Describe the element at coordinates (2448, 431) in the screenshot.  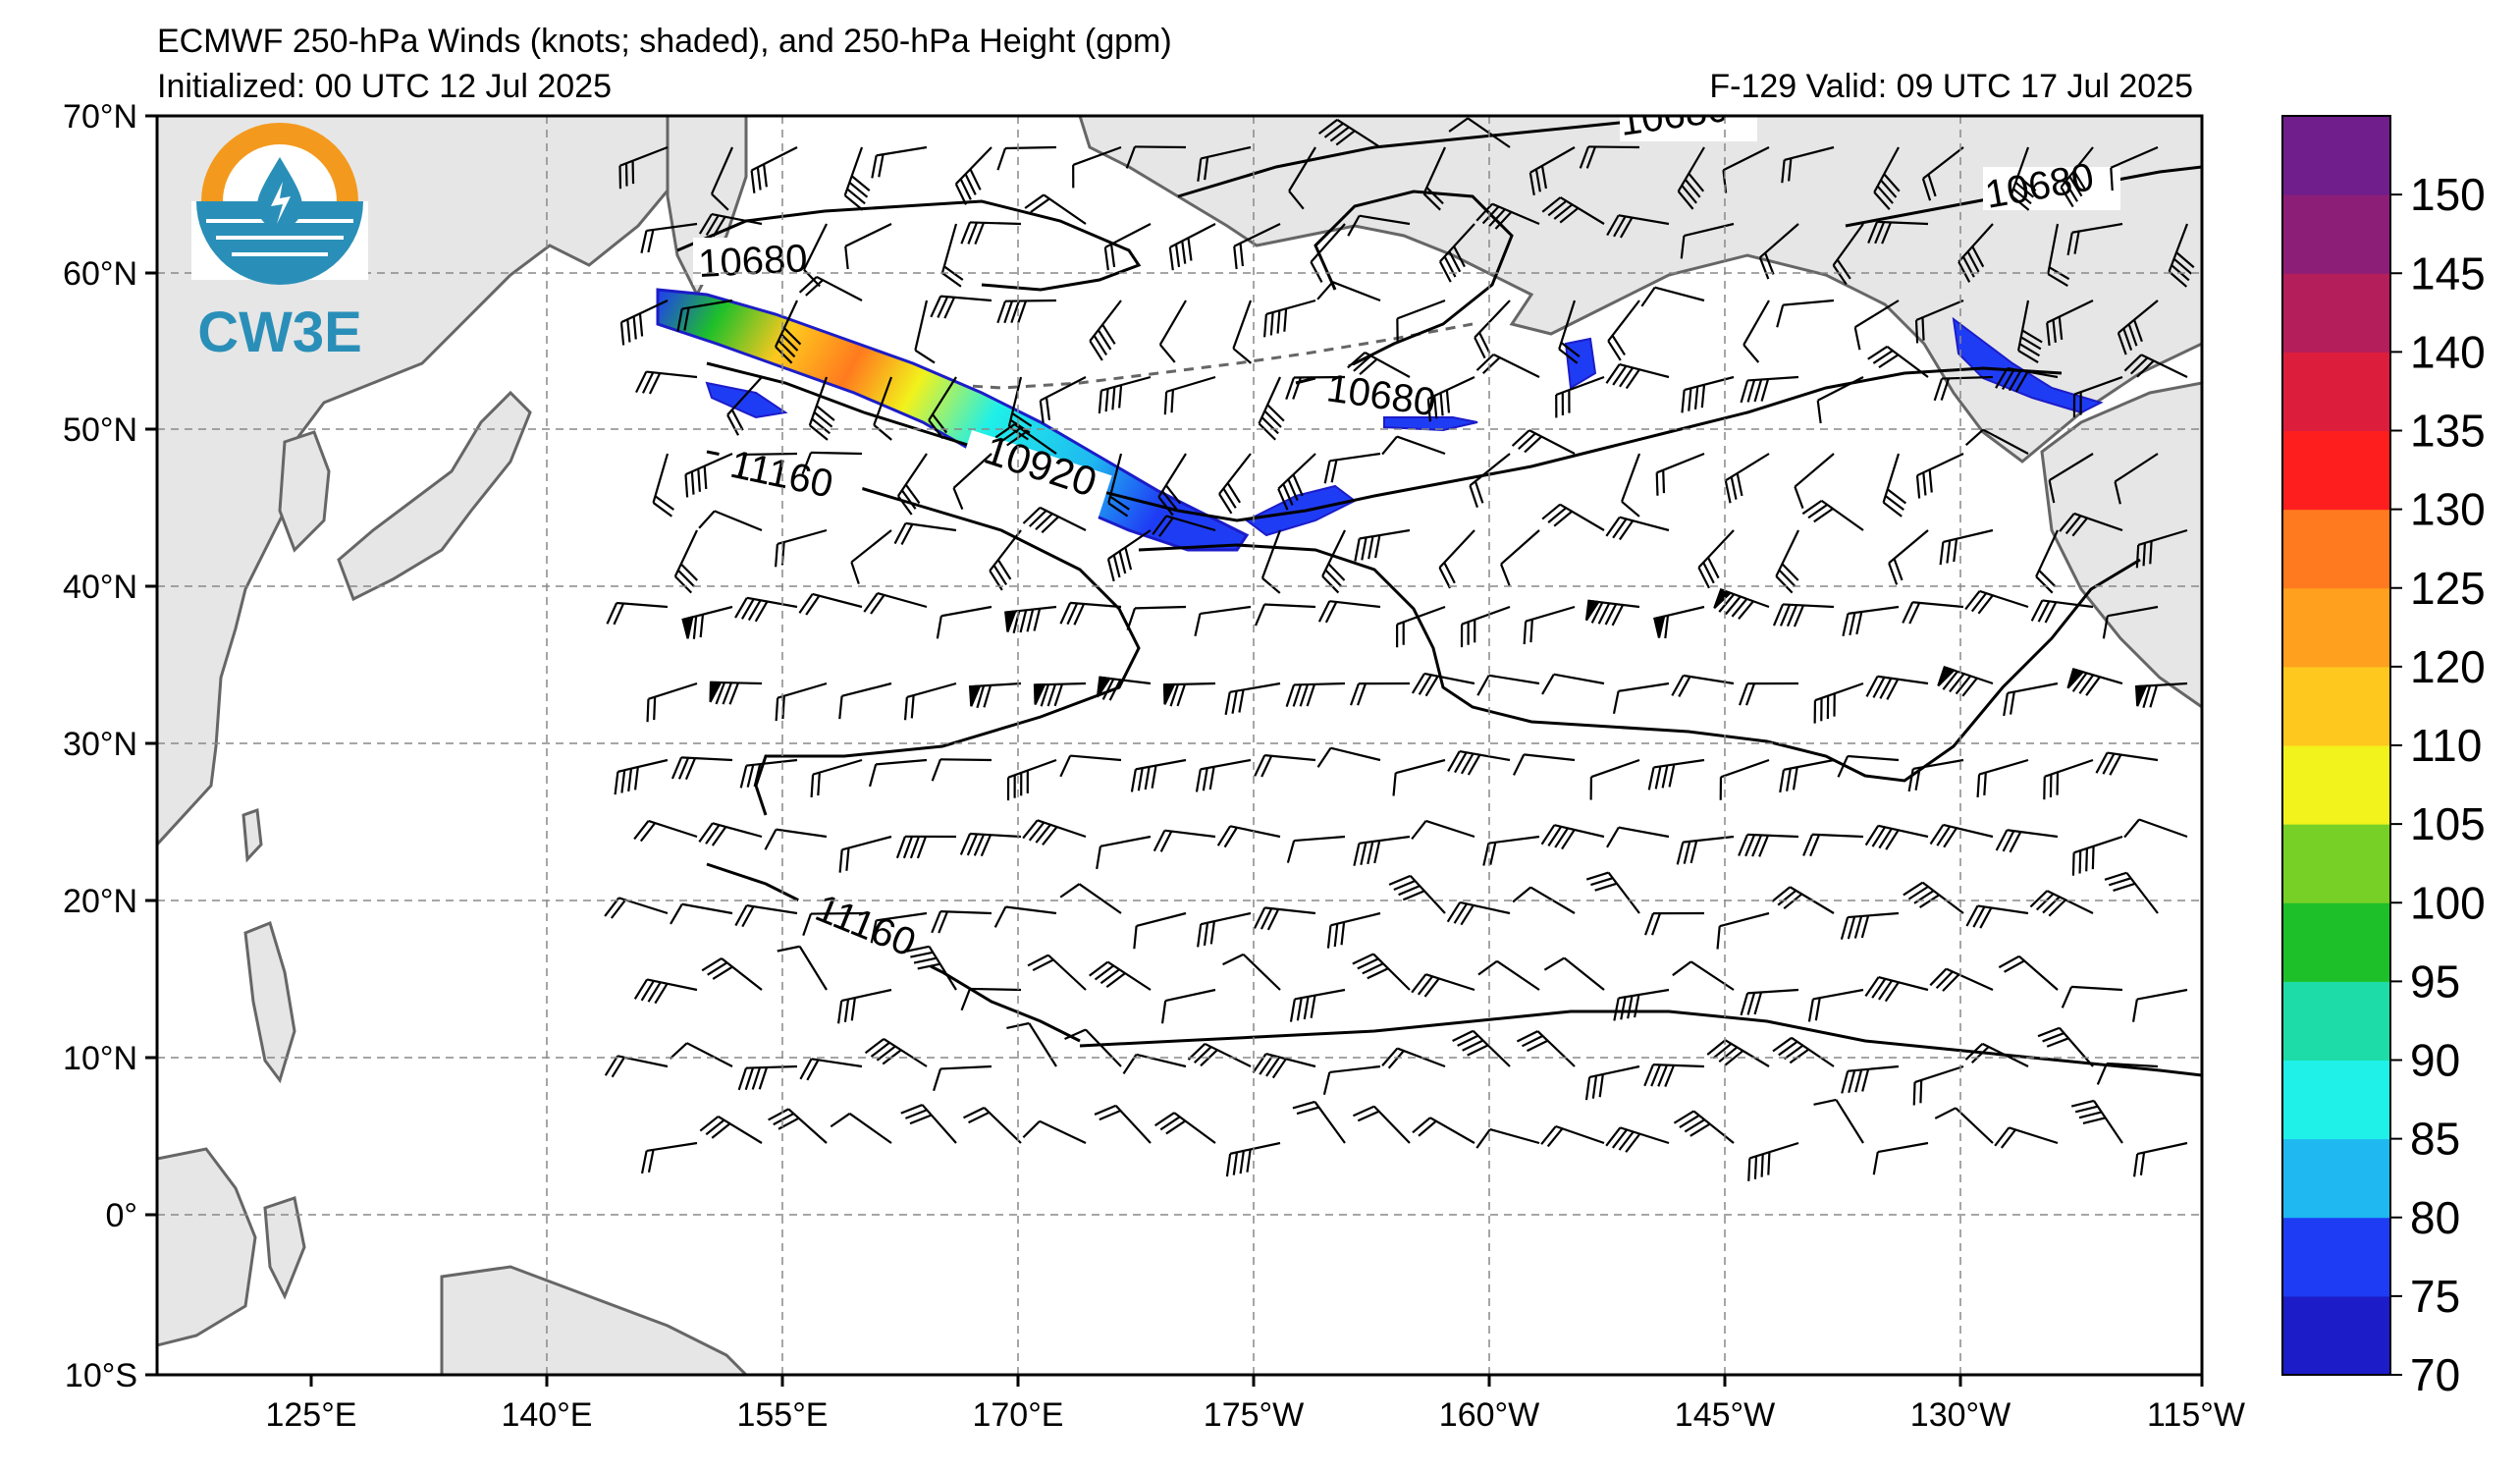
I see `colorbar-label: 135` at that location.